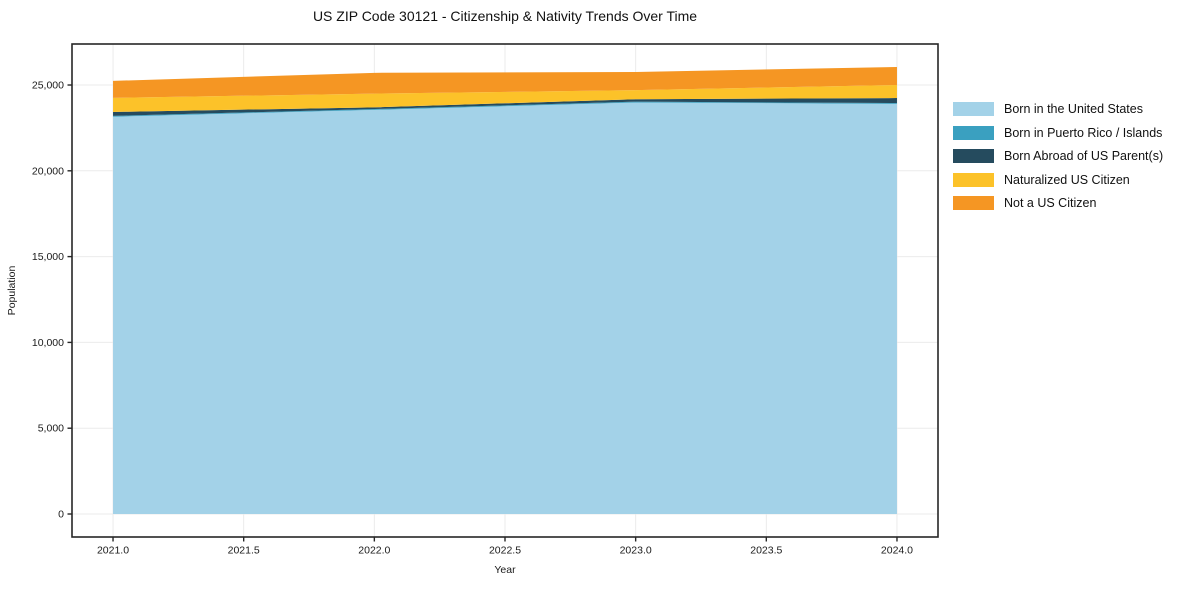 Image resolution: width=1189 pixels, height=590 pixels. I want to click on legend-item-2: Born Abroad of US Parent(s), so click(1058, 156).